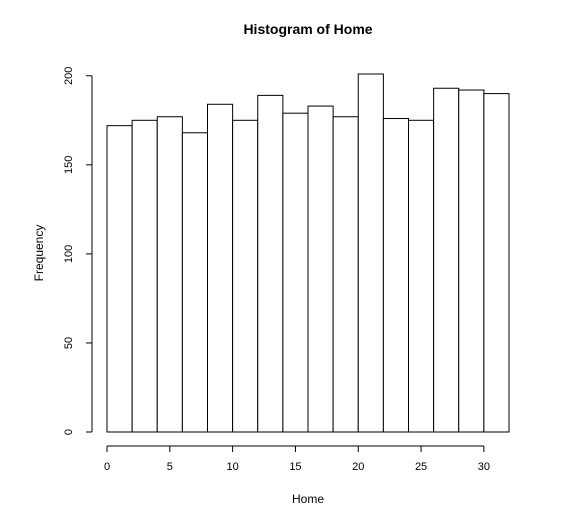  I want to click on x-tick-label: 10, so click(233, 467).